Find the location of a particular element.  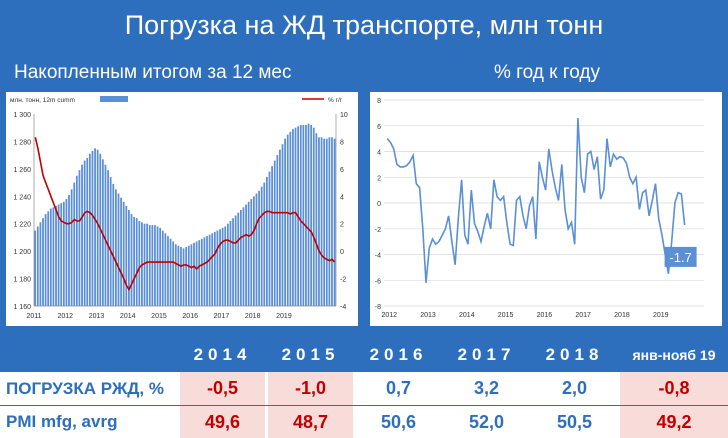

header-year: 2015 is located at coordinates (310, 354).